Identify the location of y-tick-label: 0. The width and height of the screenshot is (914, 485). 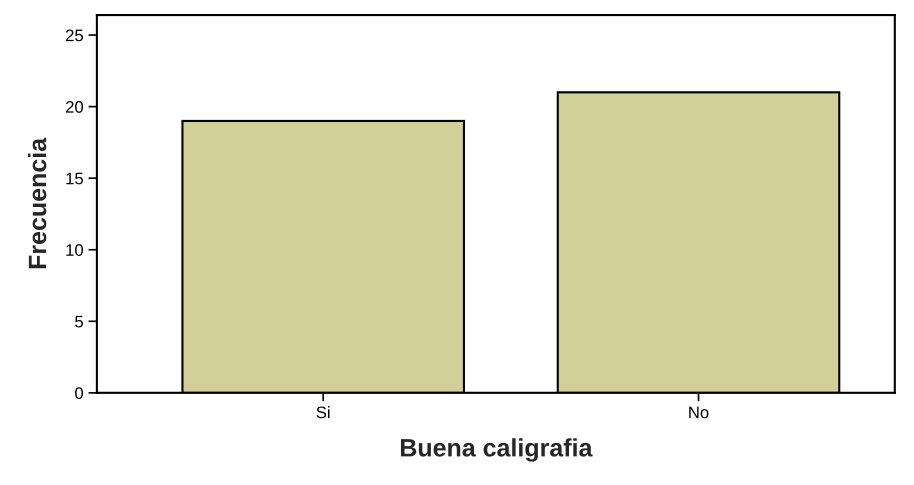
(79, 393).